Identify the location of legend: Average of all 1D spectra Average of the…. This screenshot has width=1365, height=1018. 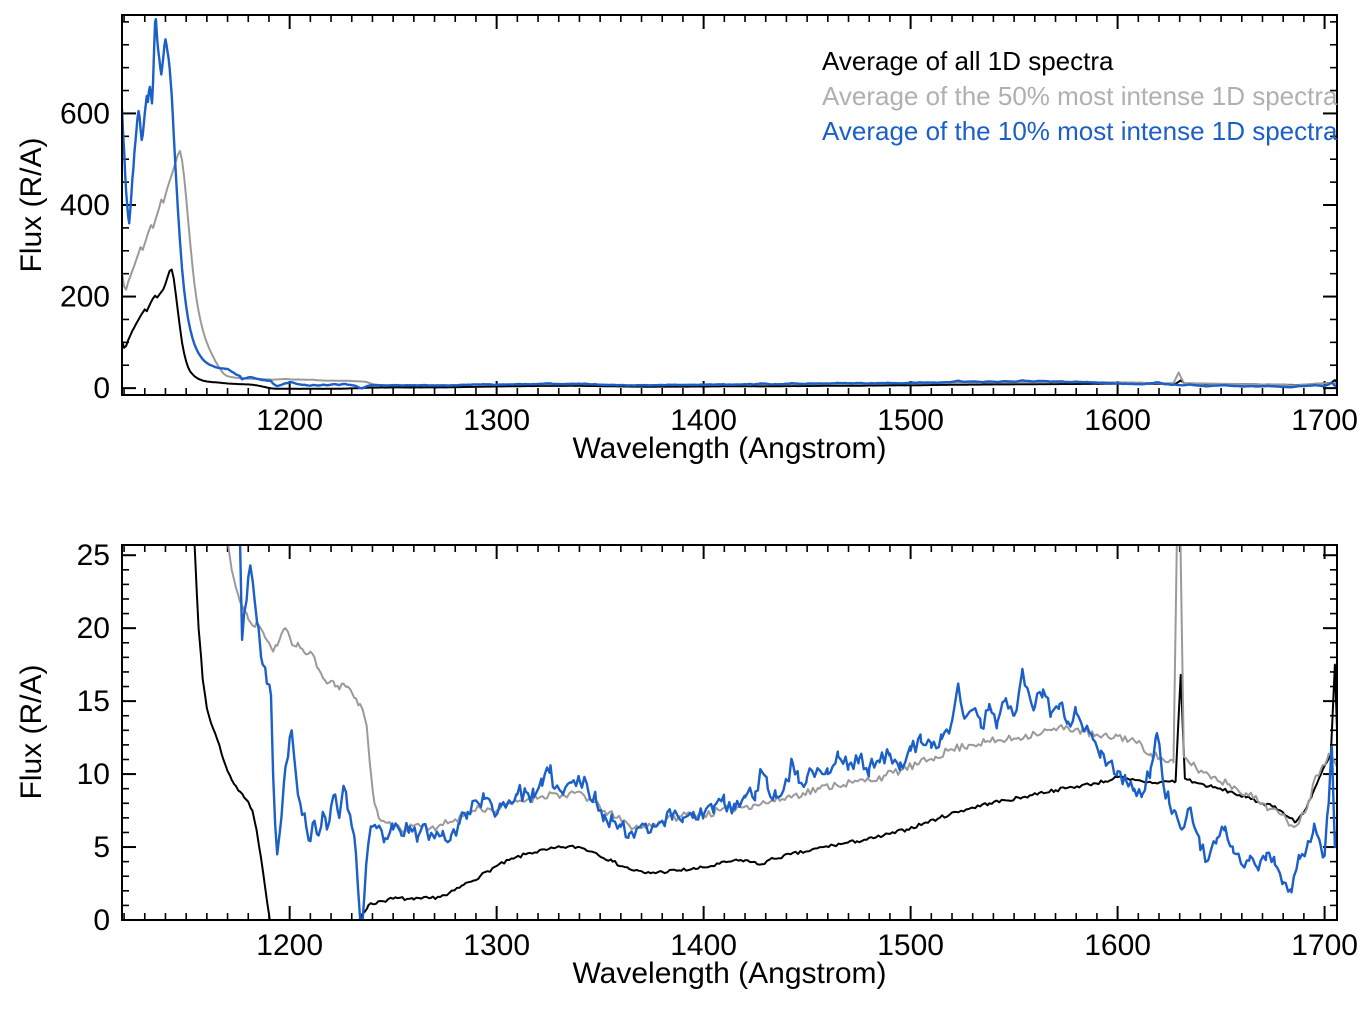
(1079, 96).